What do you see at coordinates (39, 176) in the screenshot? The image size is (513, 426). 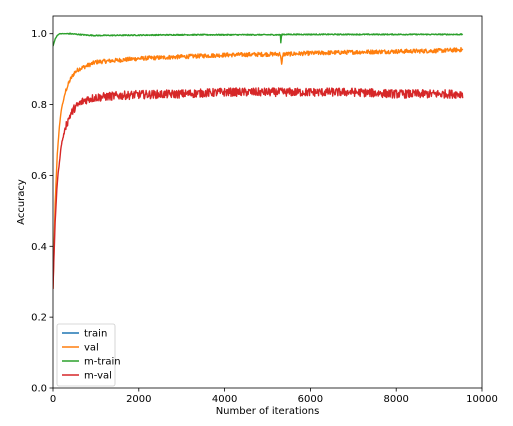 I see `y-tick-label: 0.6` at bounding box center [39, 176].